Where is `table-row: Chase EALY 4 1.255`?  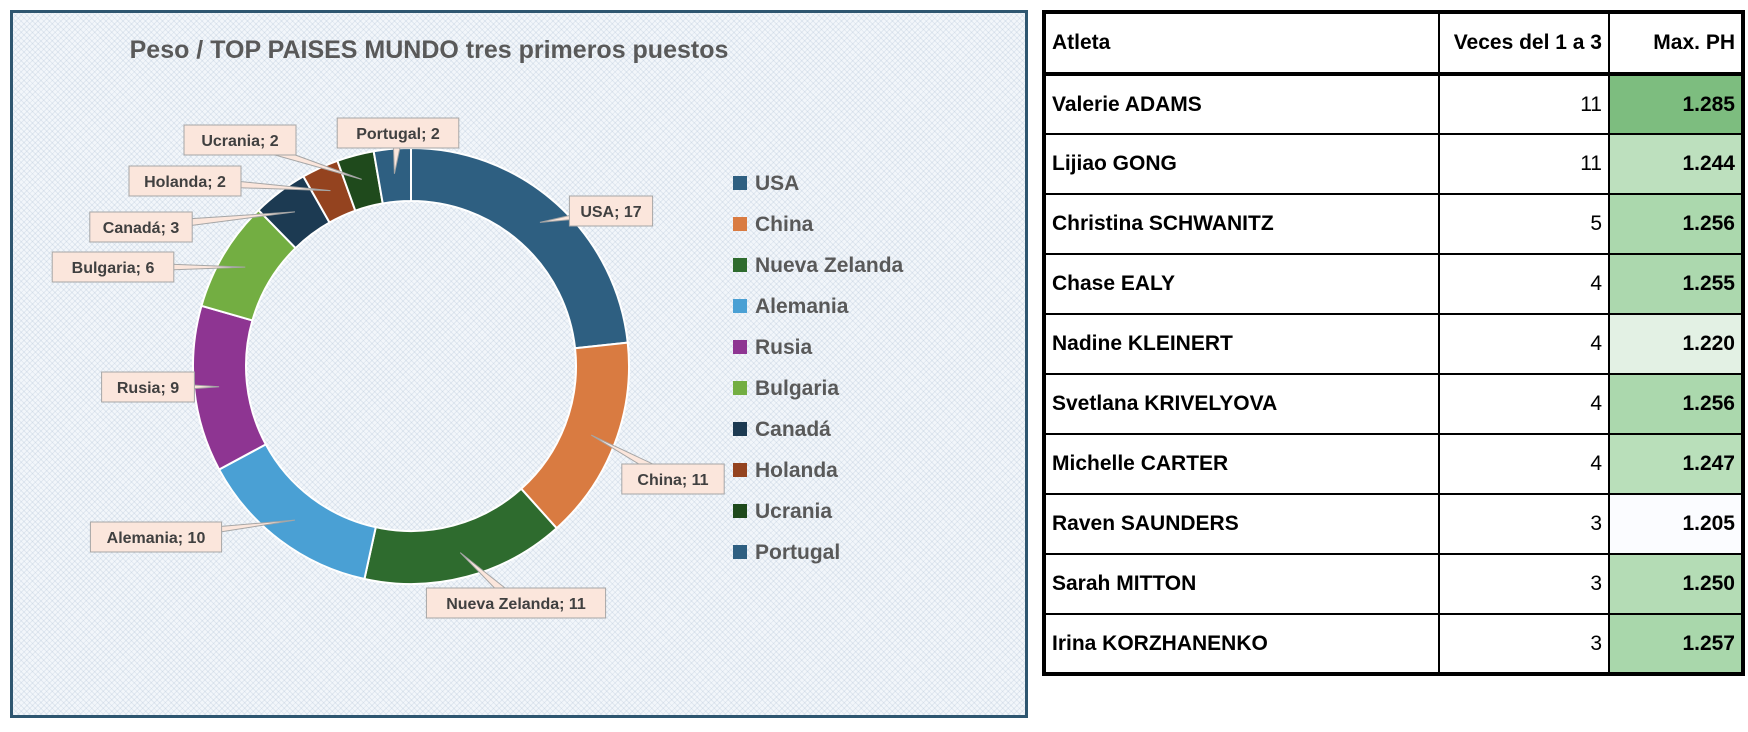
table-row: Chase EALY 4 1.255 is located at coordinates (1393, 284).